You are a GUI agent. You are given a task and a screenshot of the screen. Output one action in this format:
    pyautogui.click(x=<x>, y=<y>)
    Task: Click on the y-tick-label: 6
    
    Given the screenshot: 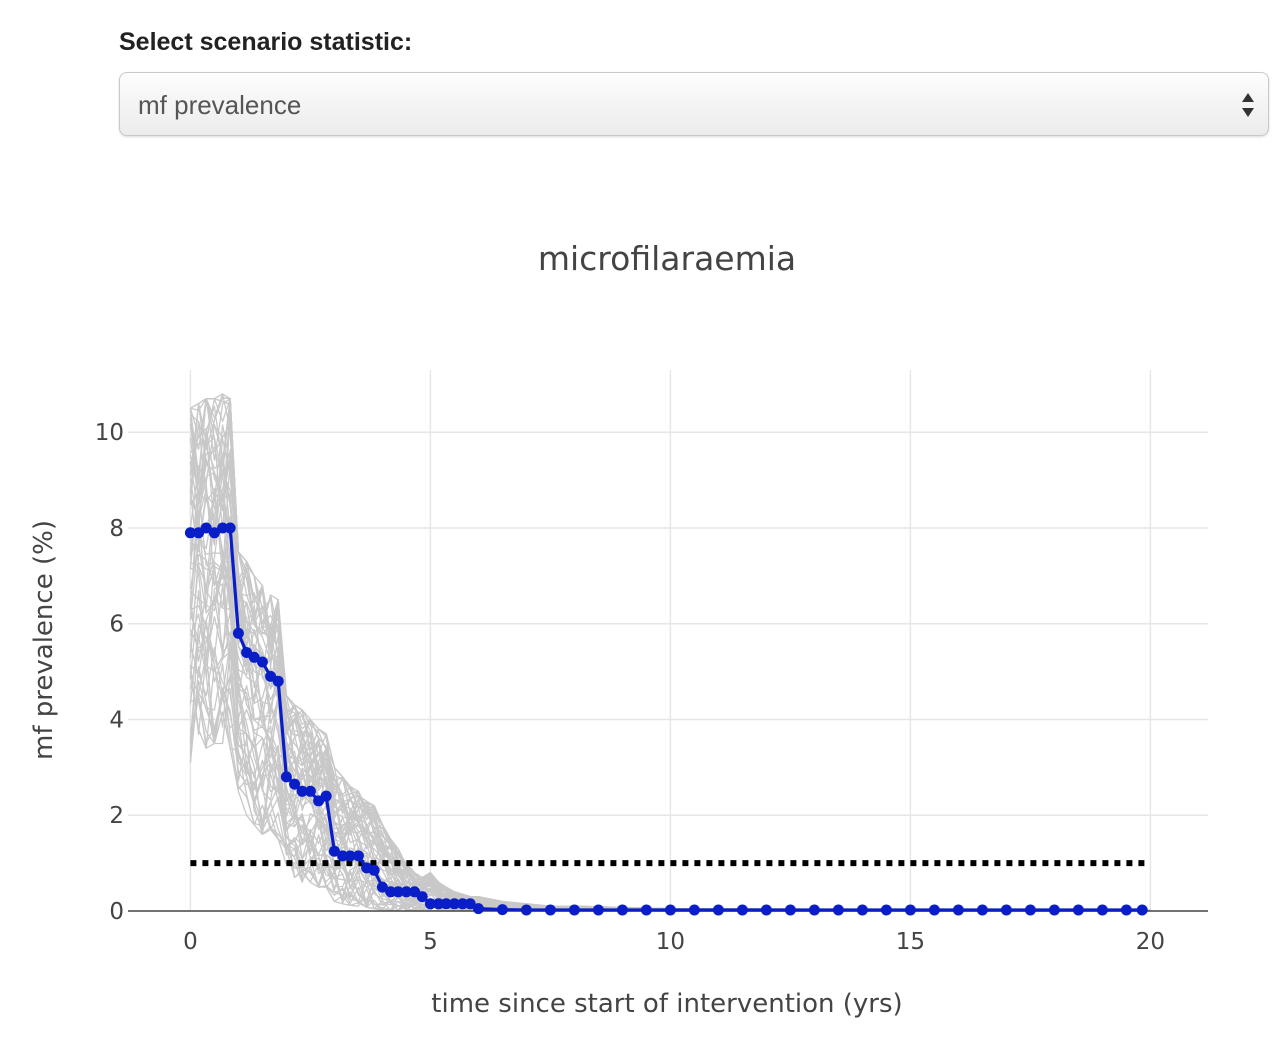 What is the action you would take?
    pyautogui.click(x=116, y=625)
    